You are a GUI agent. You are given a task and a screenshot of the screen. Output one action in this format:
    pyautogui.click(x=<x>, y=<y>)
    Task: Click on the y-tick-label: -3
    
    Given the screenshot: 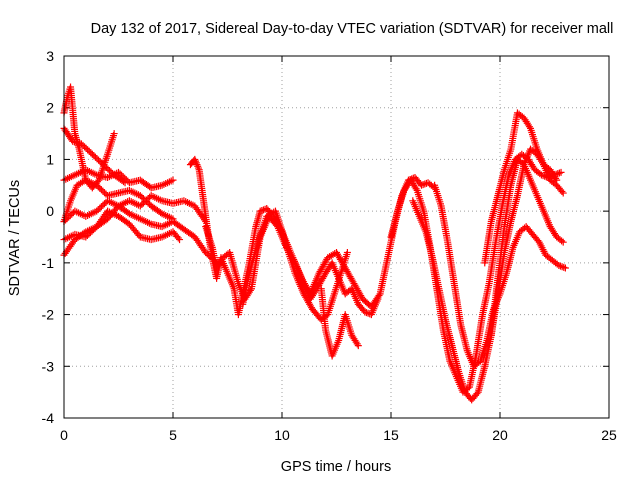 What is the action you would take?
    pyautogui.click(x=48, y=366)
    